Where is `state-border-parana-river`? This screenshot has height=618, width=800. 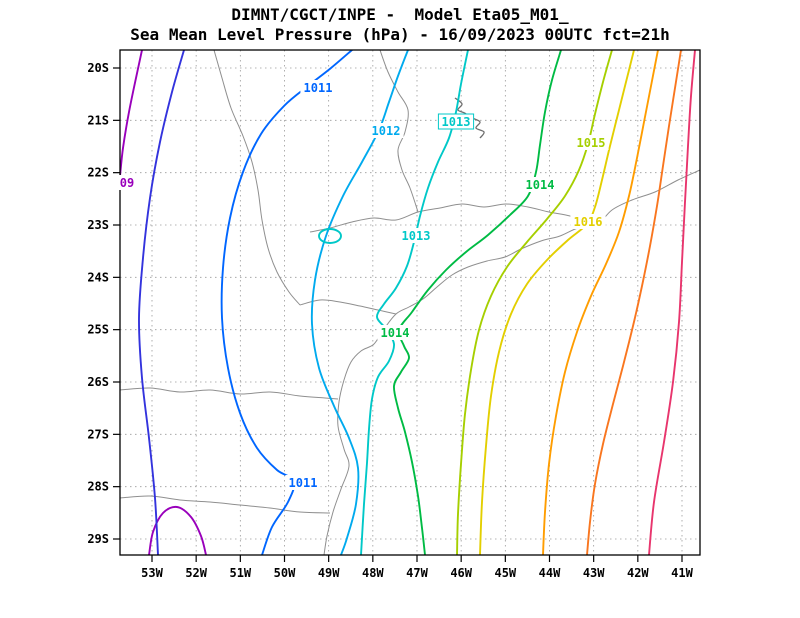
state-border-parana-river is located at coordinates (257, 177).